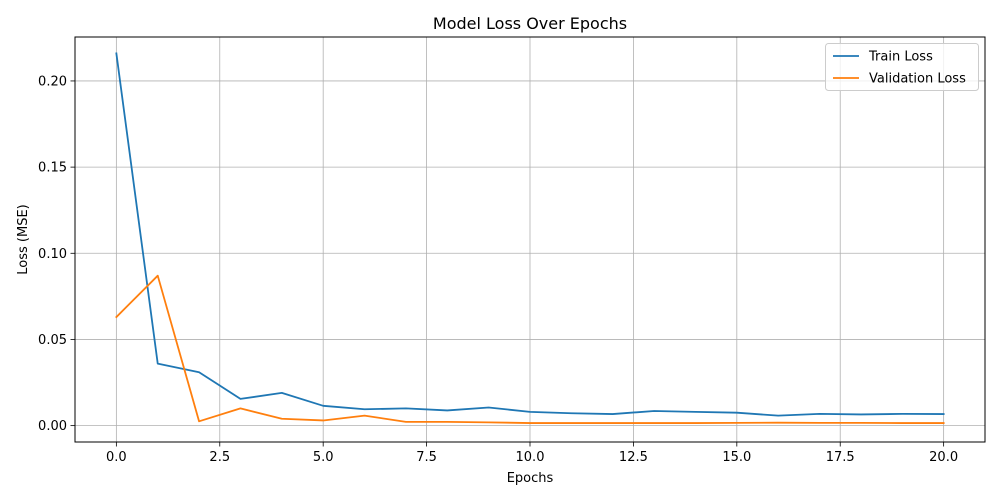 This screenshot has width=1000, height=500. What do you see at coordinates (52, 81) in the screenshot?
I see `y-tick-label: 0.20` at bounding box center [52, 81].